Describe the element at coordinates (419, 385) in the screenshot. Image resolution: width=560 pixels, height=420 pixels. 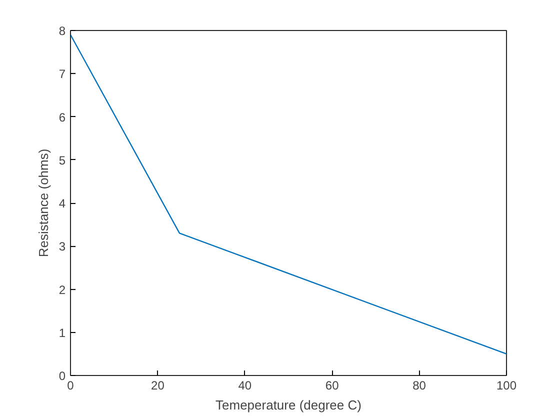
I see `x-tick-label: 80` at that location.